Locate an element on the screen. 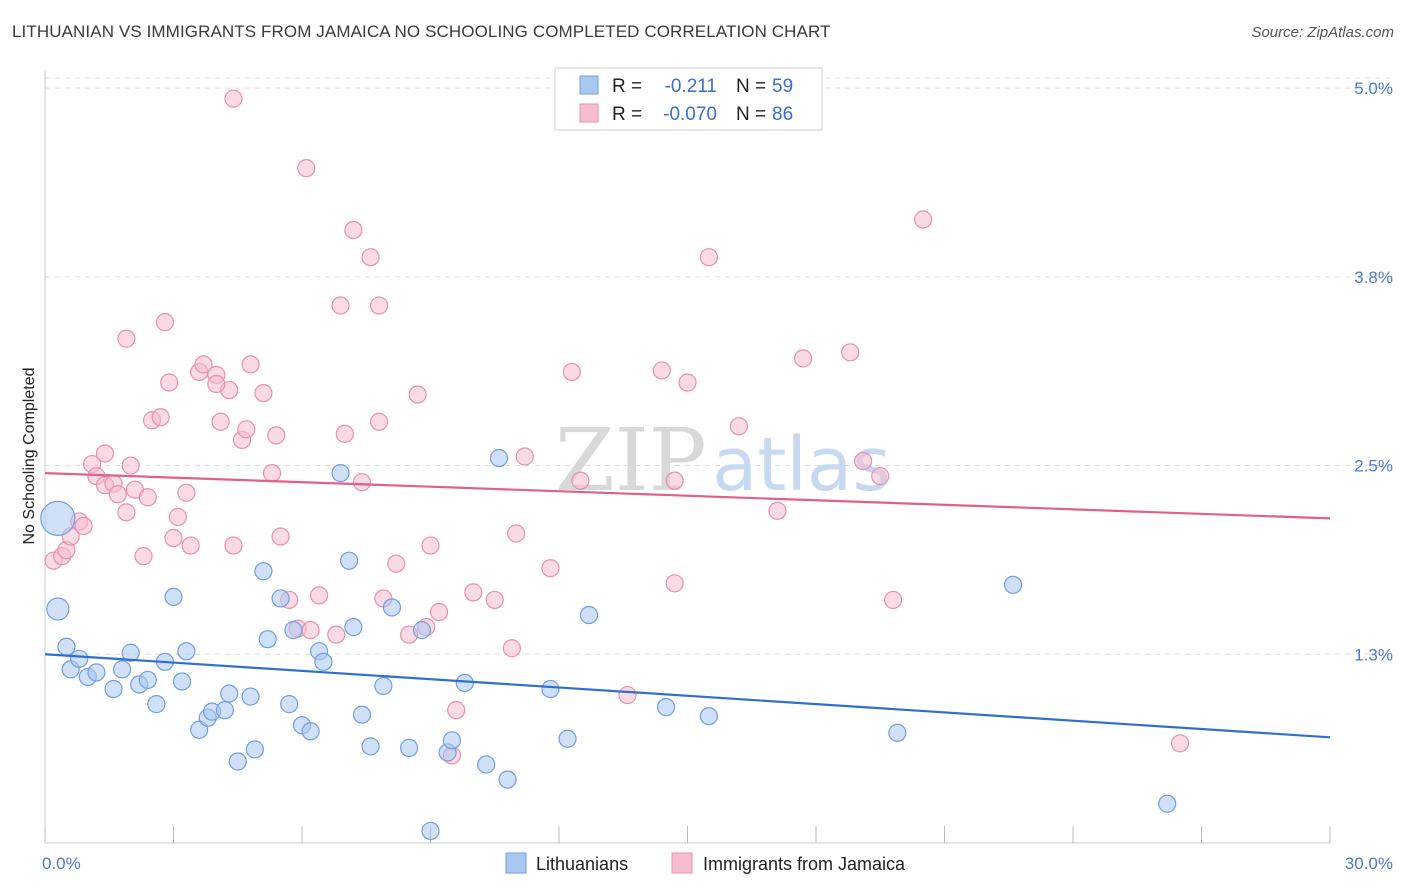 This screenshot has width=1406, height=892. bottom-legend-swatch-jamaica is located at coordinates (682, 863).